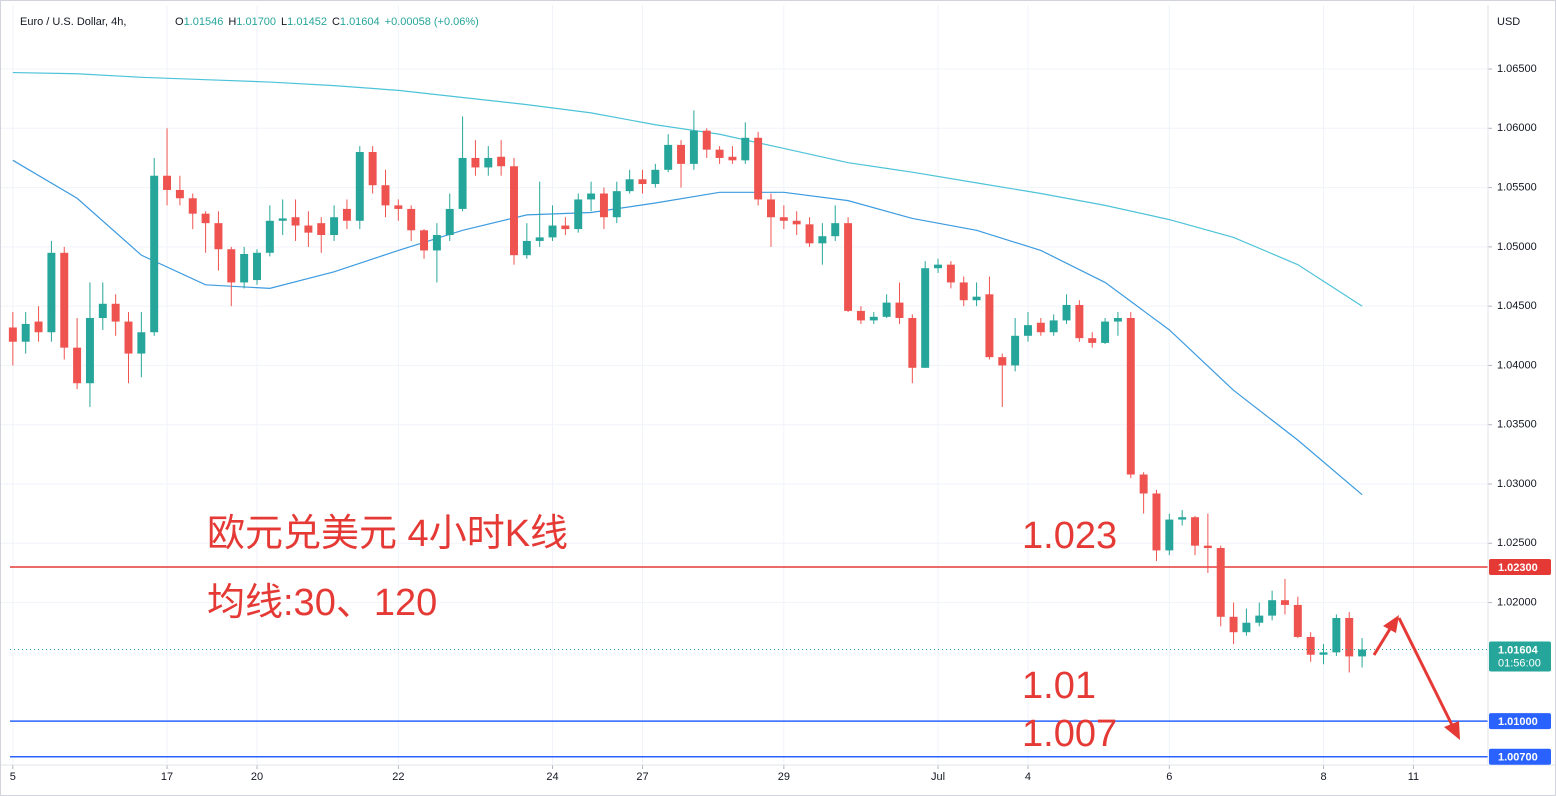 The width and height of the screenshot is (1556, 796). Describe the element at coordinates (1517, 69) in the screenshot. I see `y-tick-label: 1.06500` at that location.